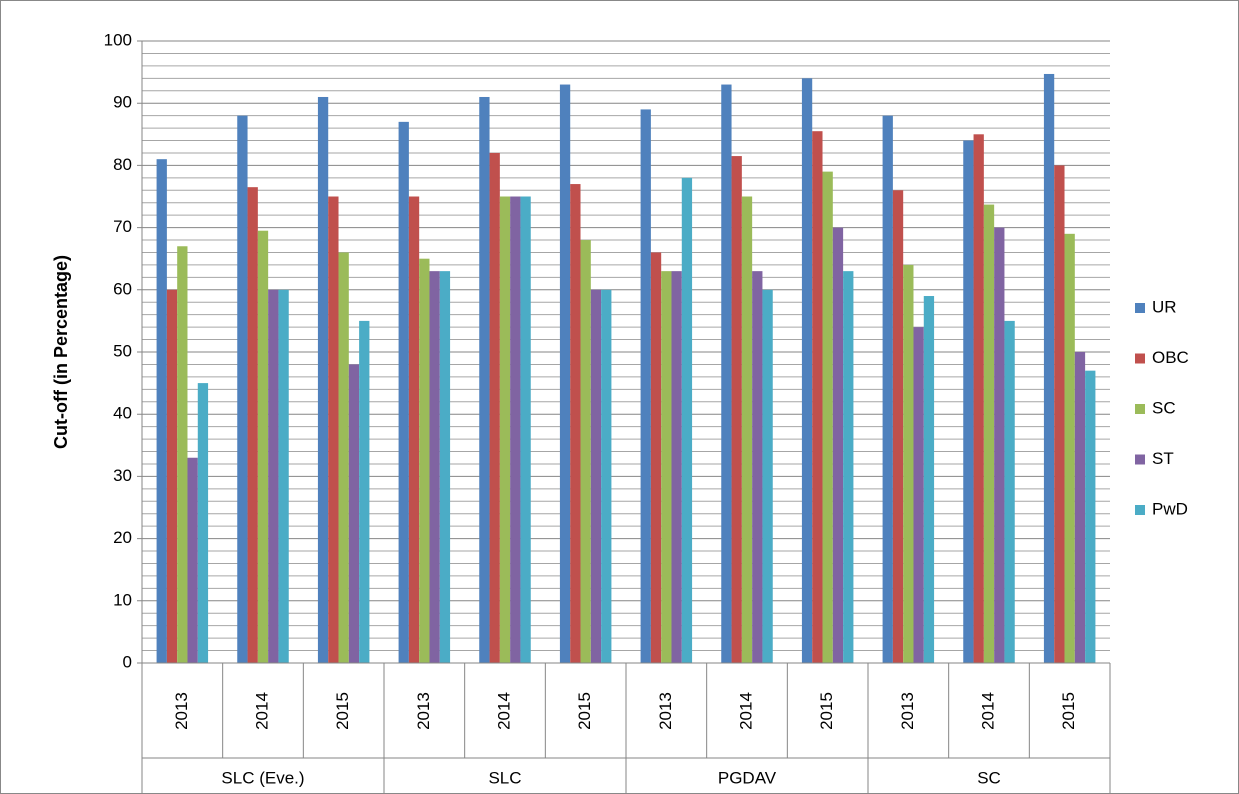  I want to click on y-tick-label: 60, so click(122, 288).